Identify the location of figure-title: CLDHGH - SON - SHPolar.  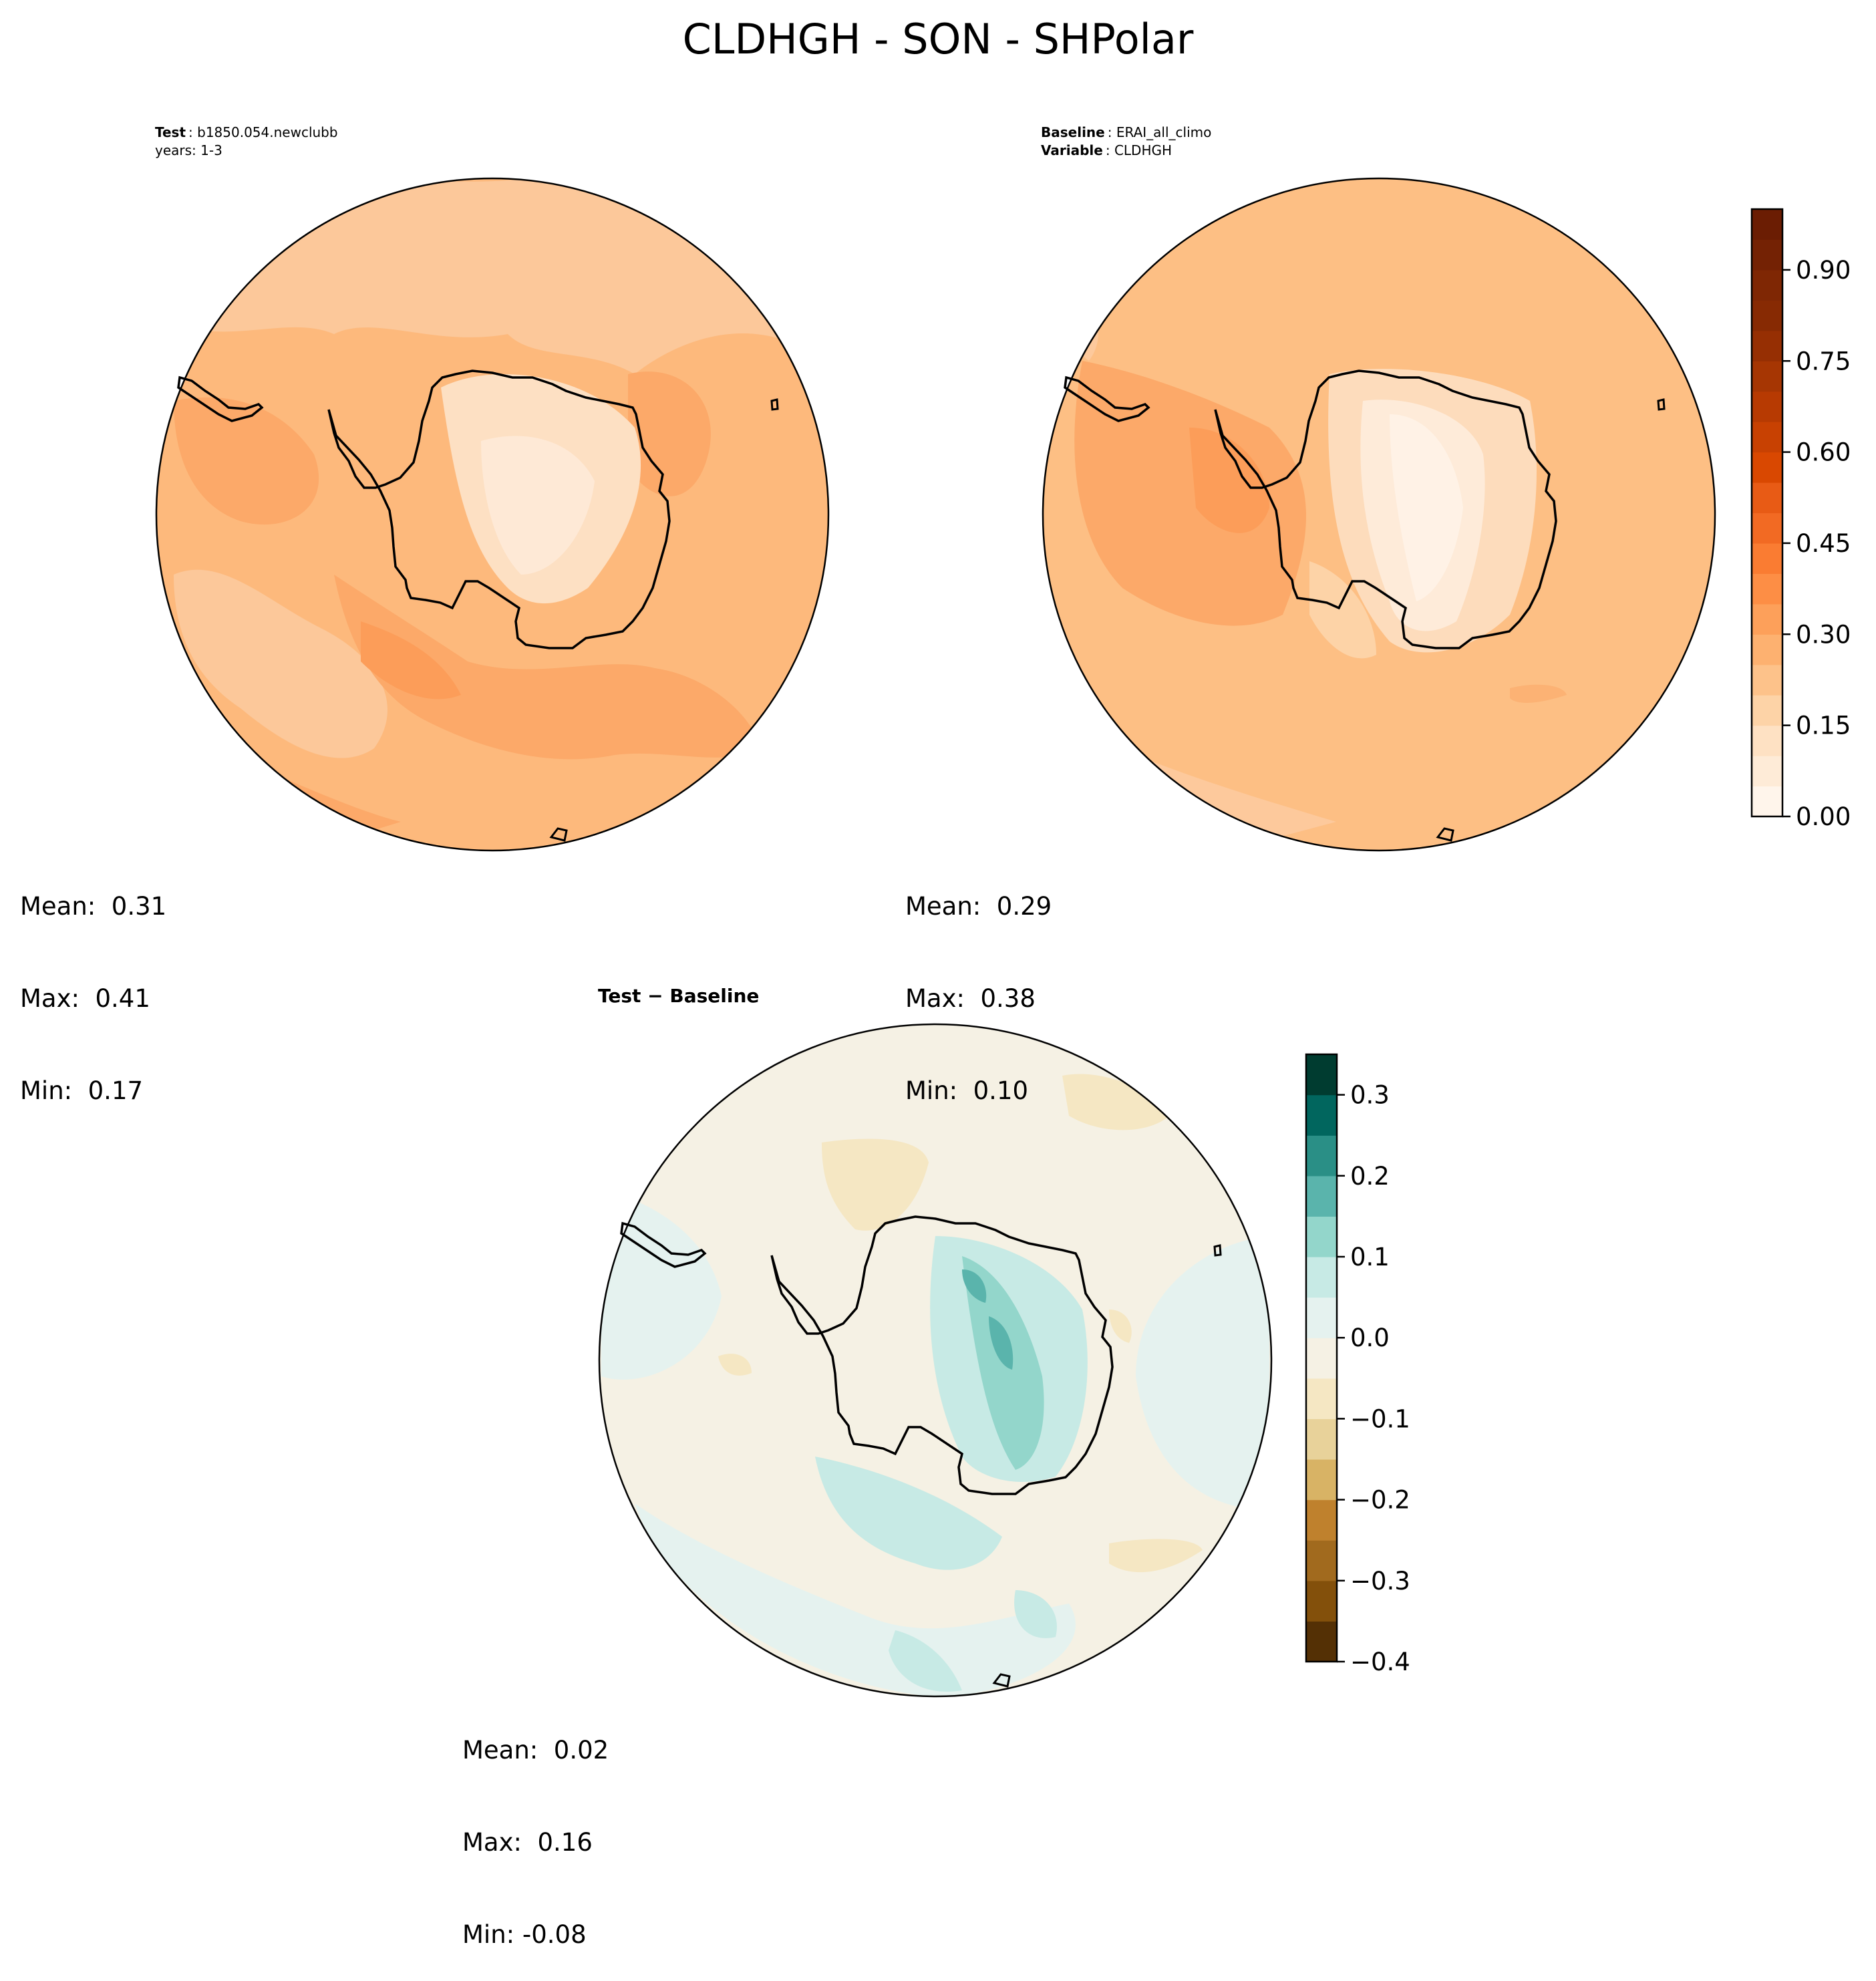
(938, 39).